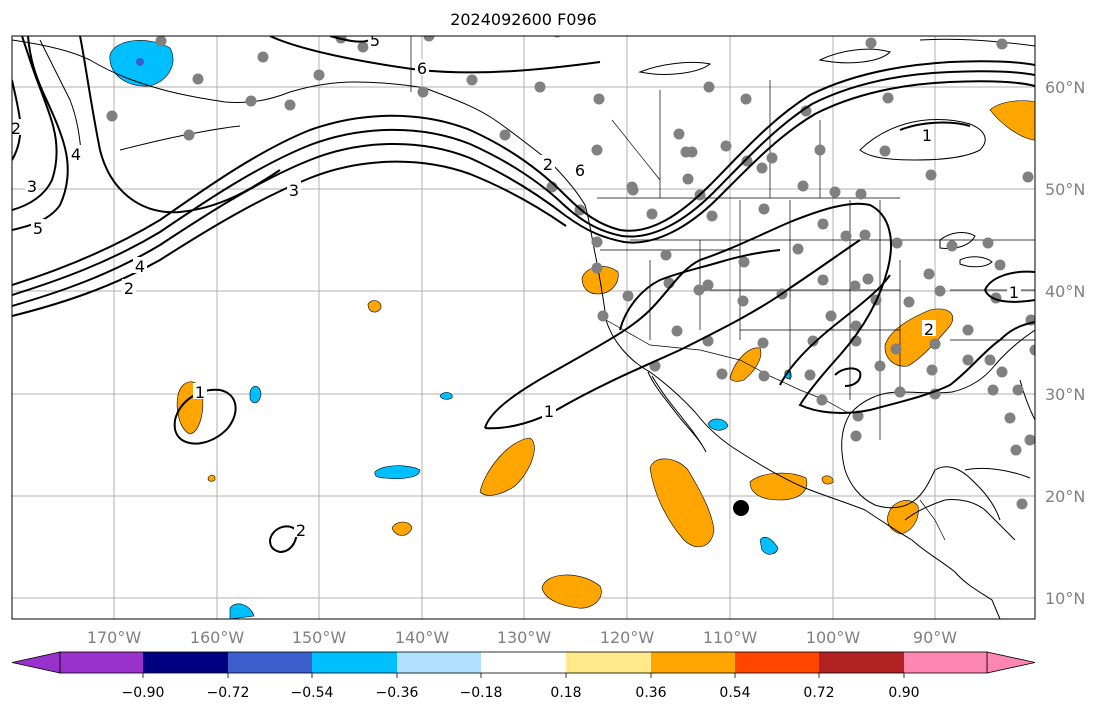 Image resolution: width=1105 pixels, height=712 pixels. I want to click on longitude-tick-label: 170°W, so click(114, 637).